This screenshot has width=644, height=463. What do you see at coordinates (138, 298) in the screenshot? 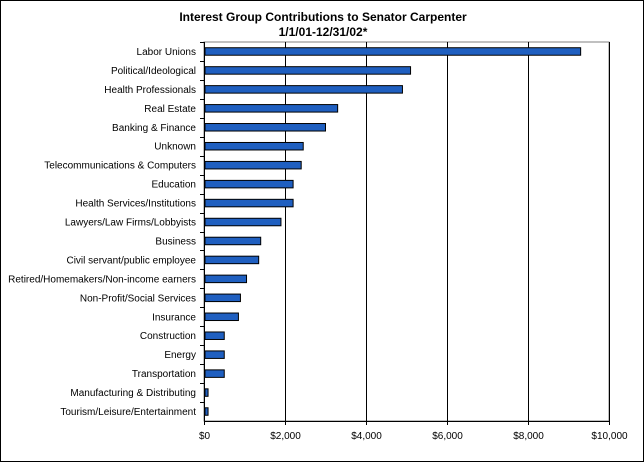
I see `category-label: Non-Profit/Social Services` at bounding box center [138, 298].